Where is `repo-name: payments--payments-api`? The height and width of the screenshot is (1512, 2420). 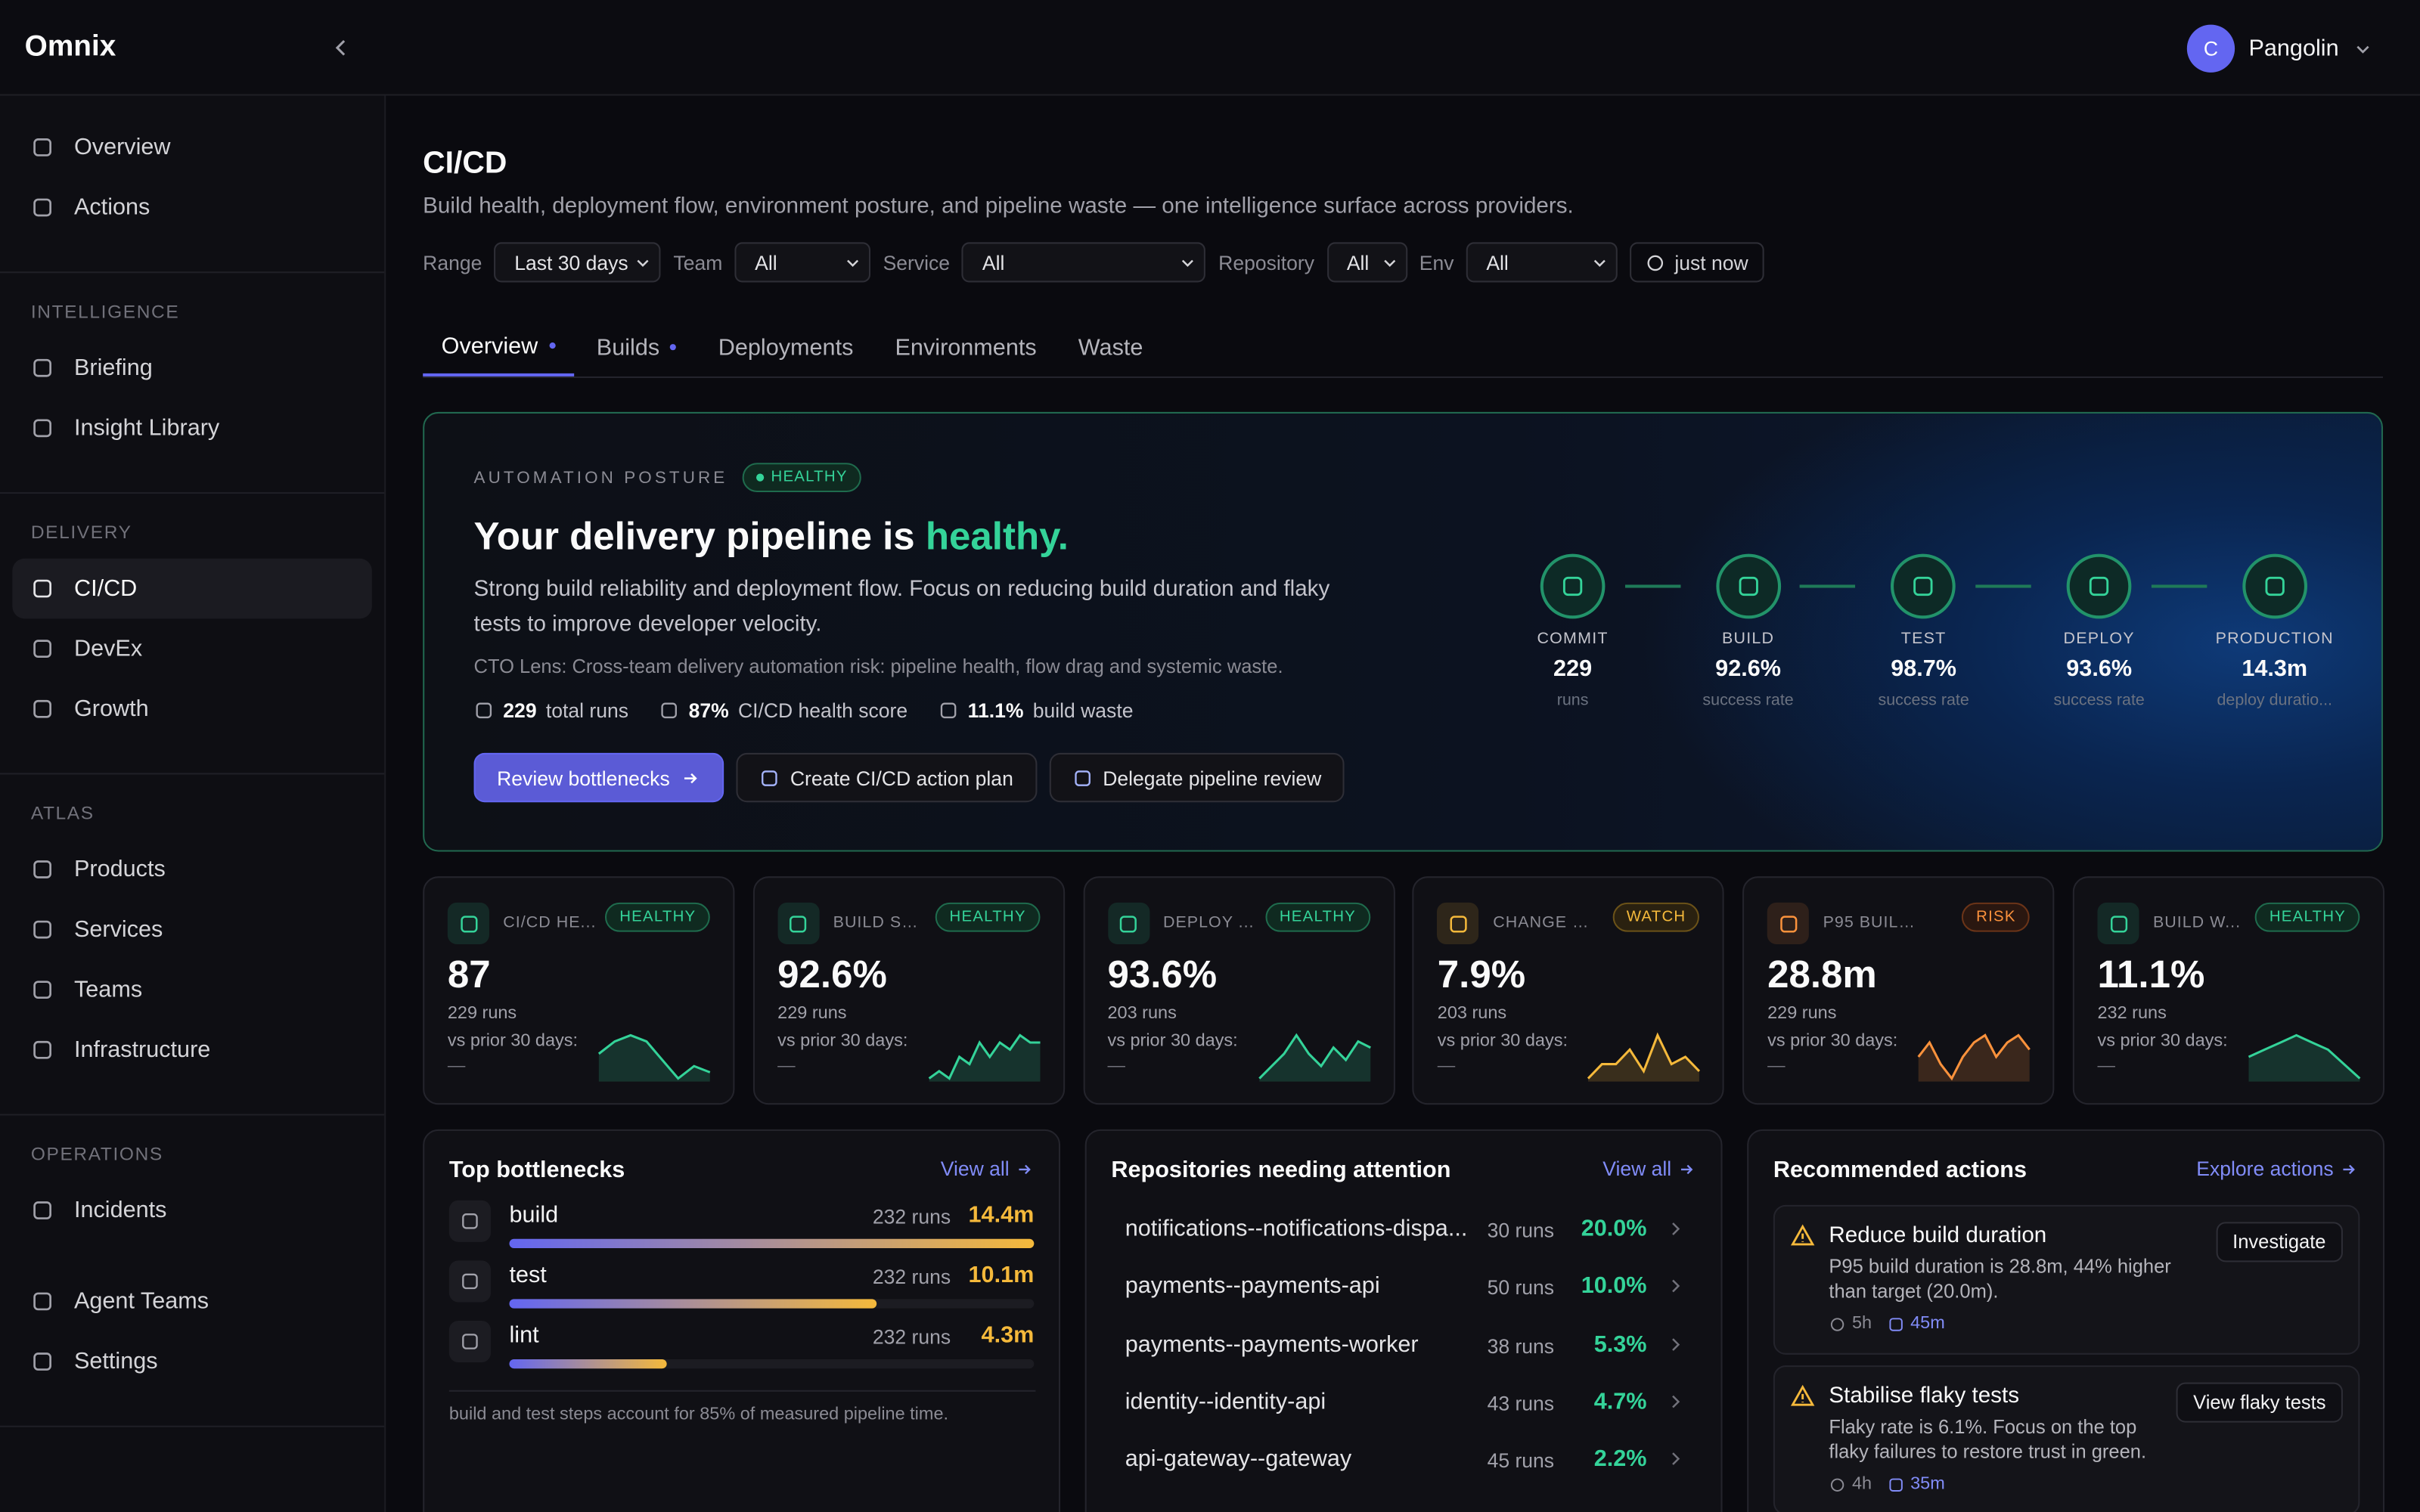
repo-name: payments--payments-api is located at coordinates (1252, 1286).